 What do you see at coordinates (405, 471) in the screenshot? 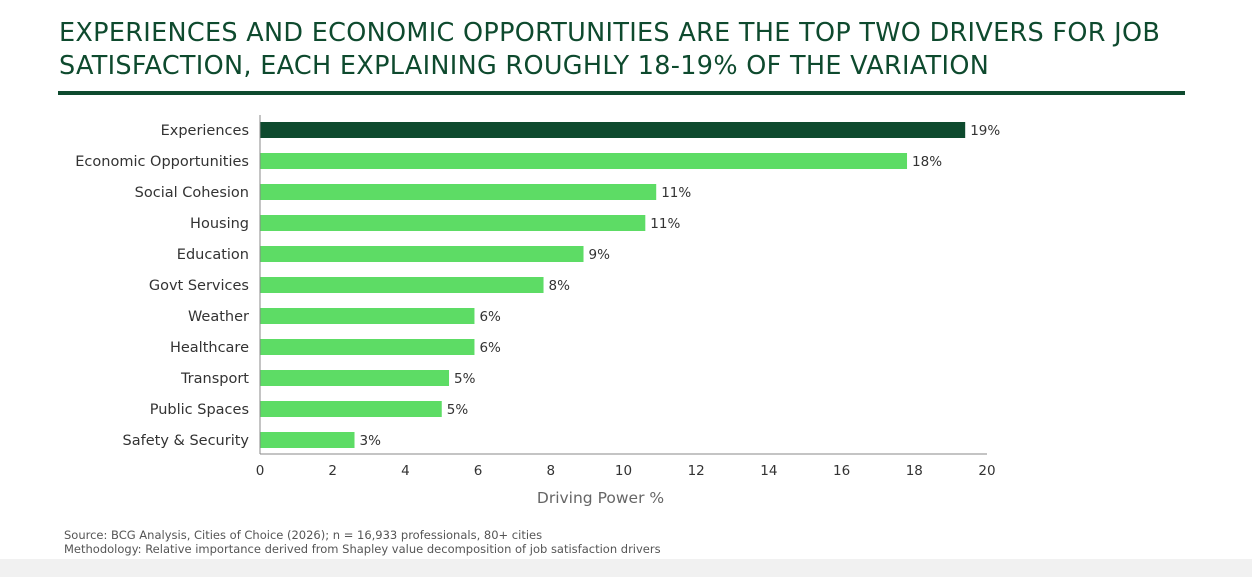
I see `x-tick-label: 4` at bounding box center [405, 471].